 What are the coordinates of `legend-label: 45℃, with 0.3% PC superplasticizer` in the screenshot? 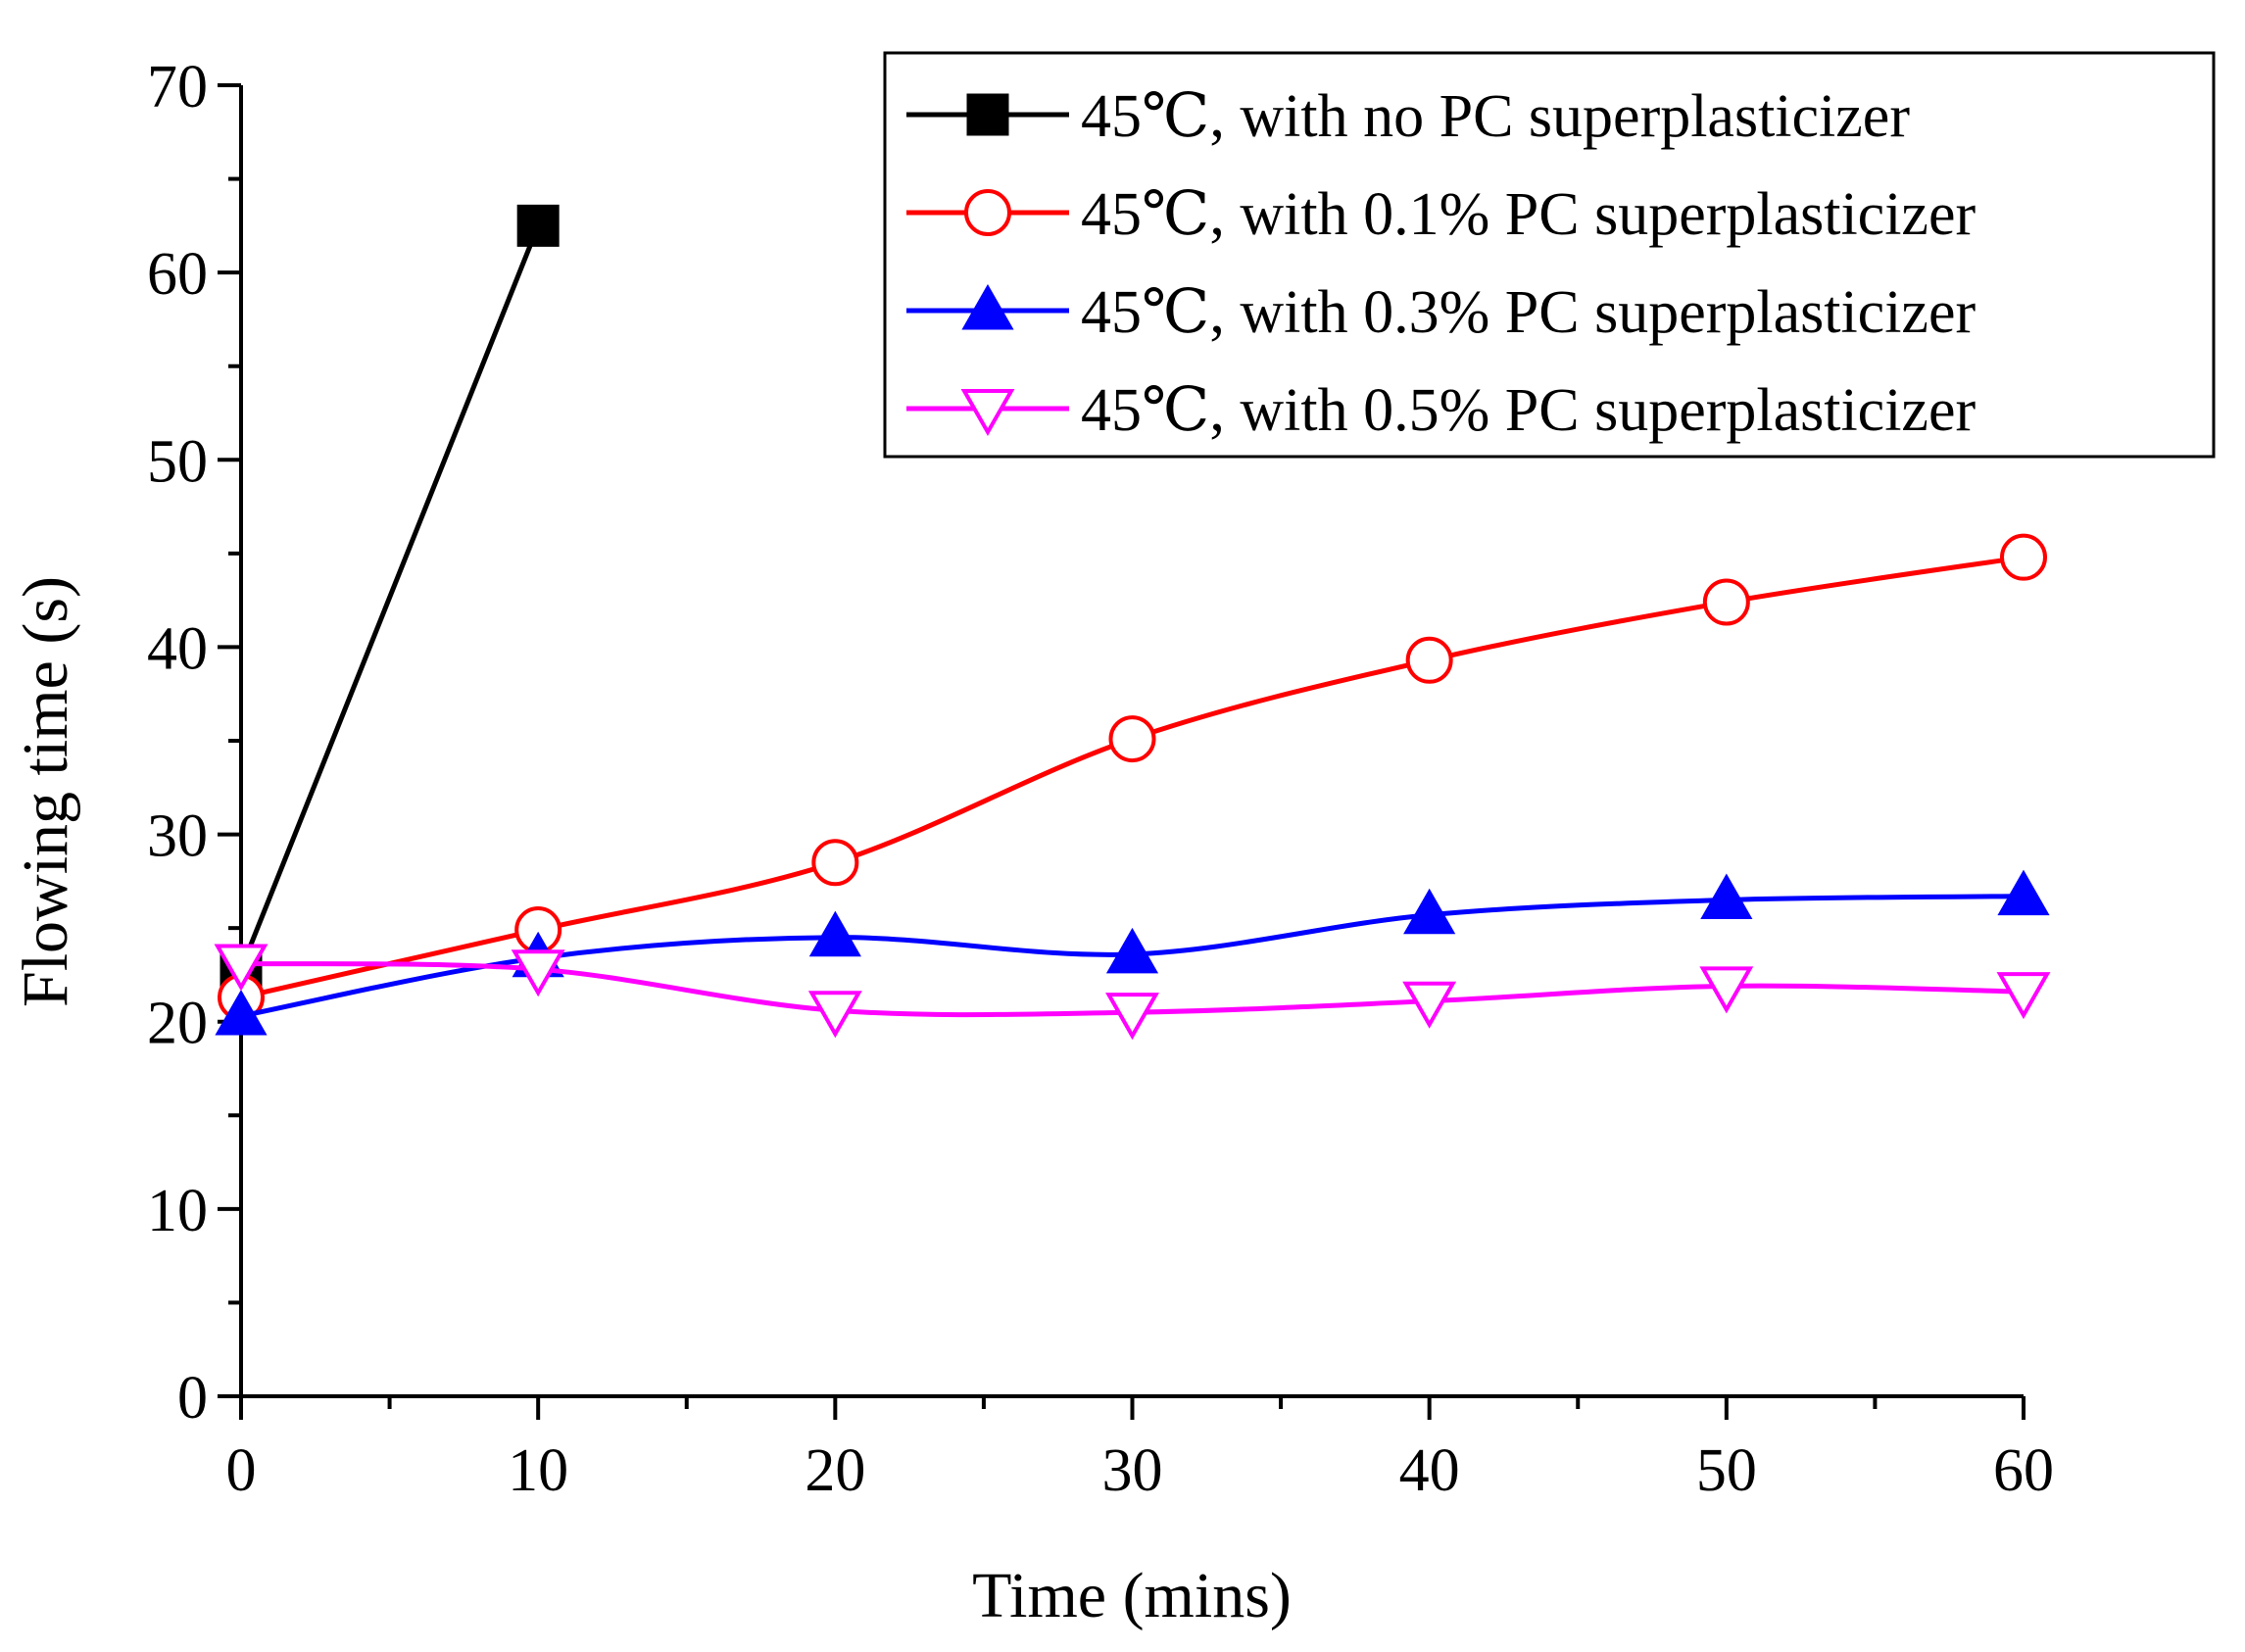 It's located at (1528, 312).